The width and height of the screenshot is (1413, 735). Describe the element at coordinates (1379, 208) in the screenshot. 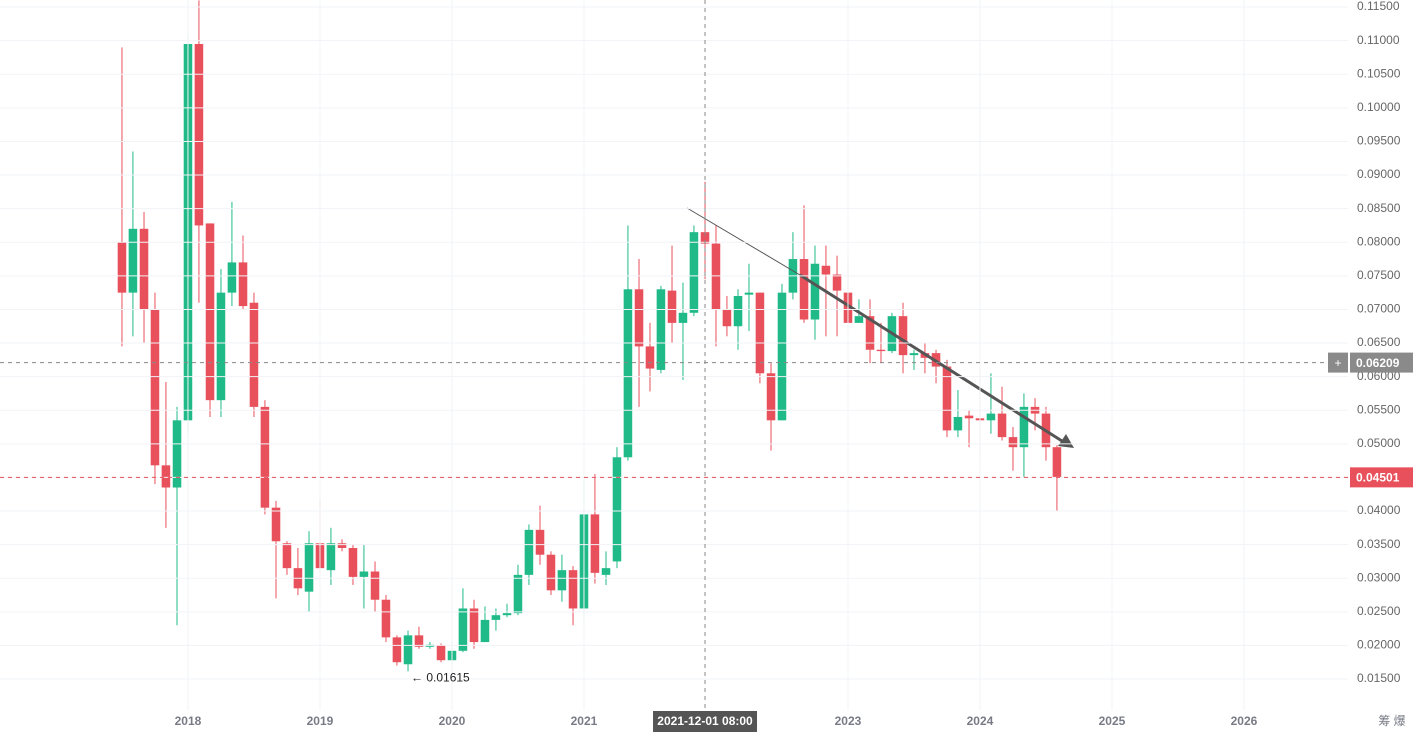

I see `y-tick-label: 0.08500` at that location.